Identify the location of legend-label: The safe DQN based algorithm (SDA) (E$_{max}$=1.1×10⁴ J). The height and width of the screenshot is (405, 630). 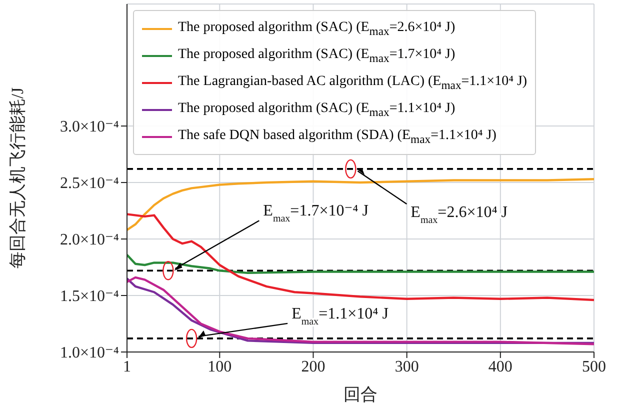
(337, 137).